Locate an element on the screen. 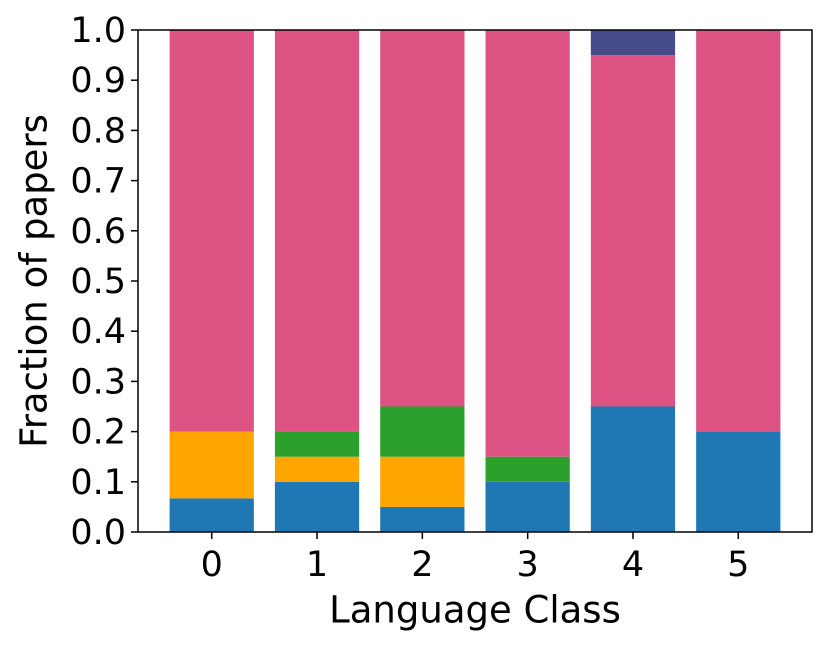  y-tick-label: 0.2 is located at coordinates (98, 433).